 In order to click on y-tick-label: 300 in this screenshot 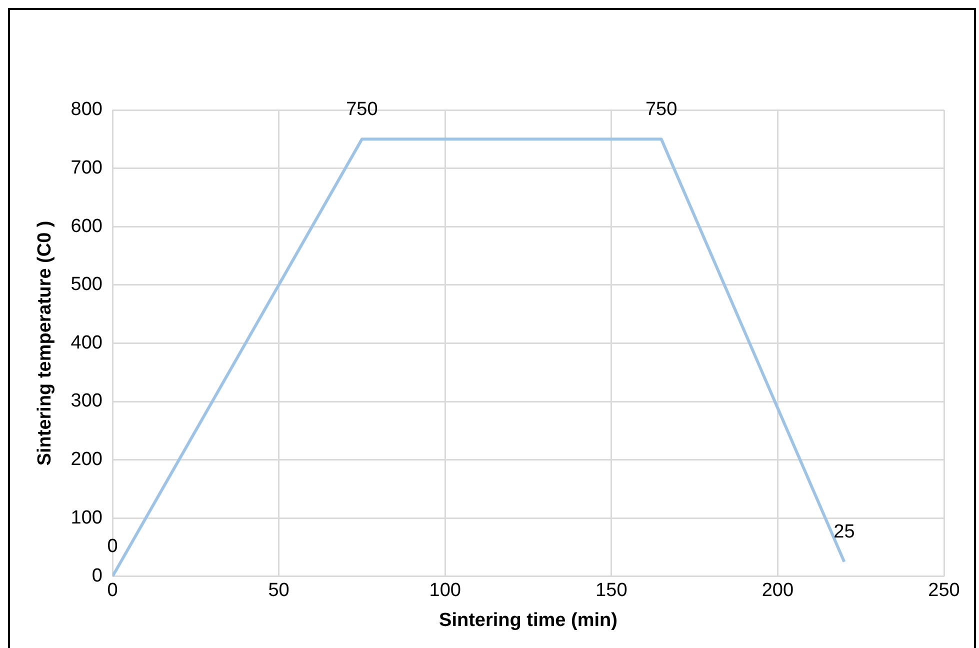, I will do `click(86, 401)`.